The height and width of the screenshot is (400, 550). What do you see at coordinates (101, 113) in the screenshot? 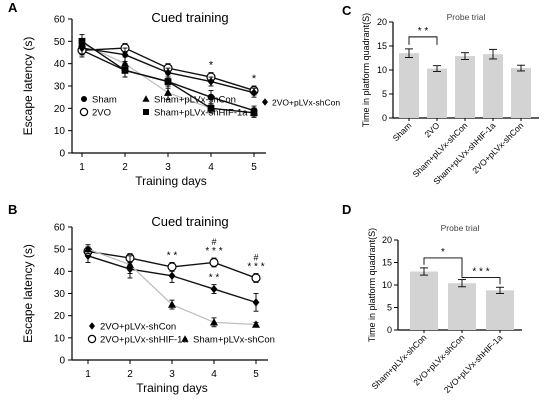
I see `legend-label: 2VO` at bounding box center [101, 113].